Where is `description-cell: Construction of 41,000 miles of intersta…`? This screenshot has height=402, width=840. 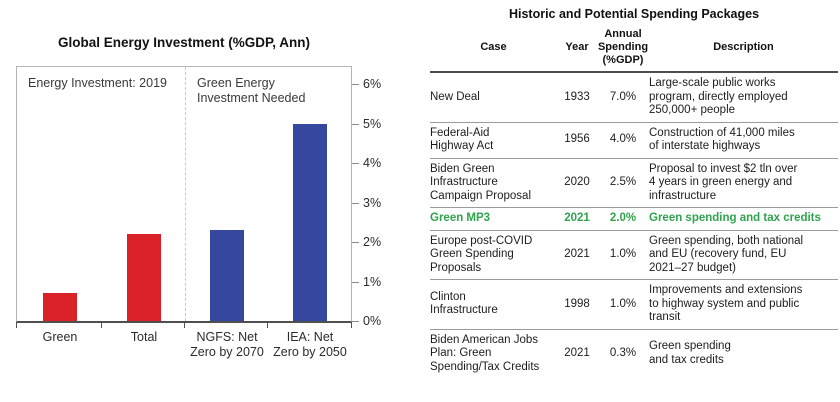
description-cell: Construction of 41,000 miles of intersta… is located at coordinates (743, 140).